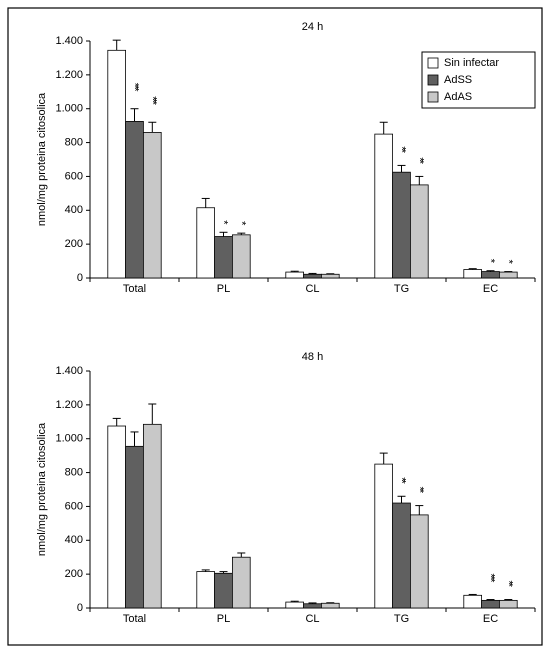 This screenshot has width=550, height=650. What do you see at coordinates (478, 80) in the screenshot?
I see `legend-box` at bounding box center [478, 80].